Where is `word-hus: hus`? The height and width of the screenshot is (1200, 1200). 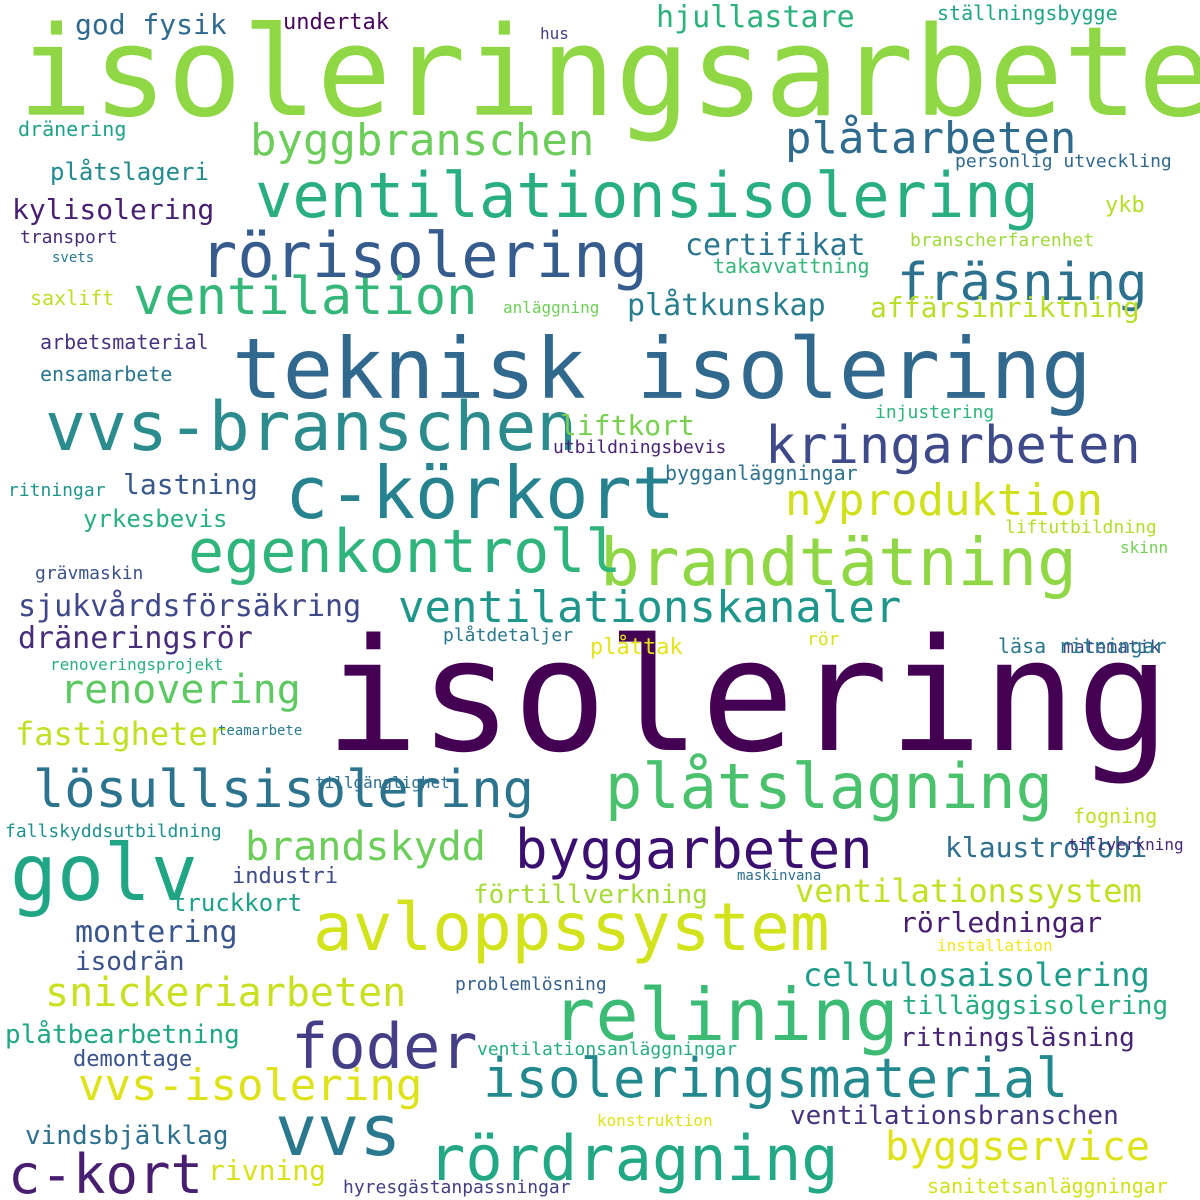 word-hus: hus is located at coordinates (554, 33).